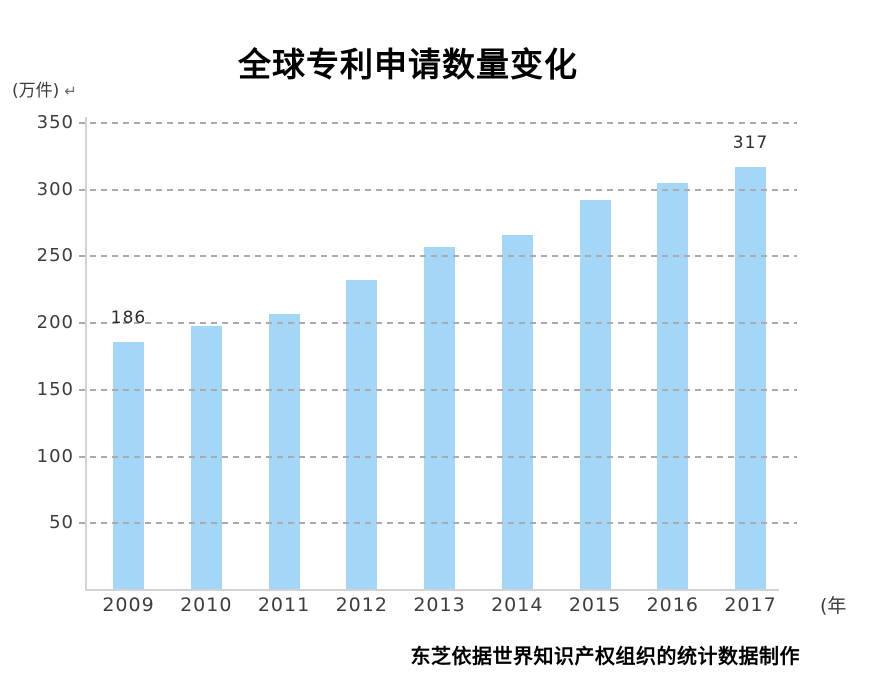 This screenshot has width=874, height=675. What do you see at coordinates (439, 605) in the screenshot?
I see `x-axis-tick-label: 2013` at bounding box center [439, 605].